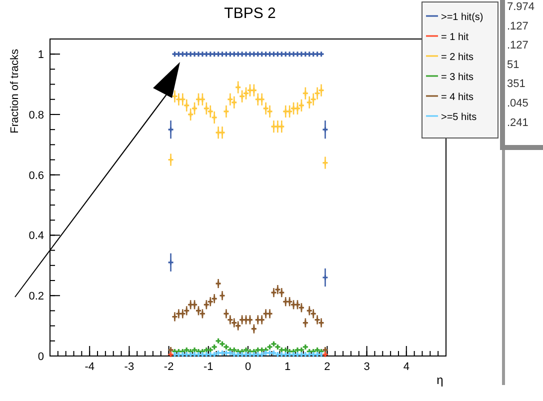 The image size is (543, 401). I want to click on x-tick-label: 2, so click(327, 367).